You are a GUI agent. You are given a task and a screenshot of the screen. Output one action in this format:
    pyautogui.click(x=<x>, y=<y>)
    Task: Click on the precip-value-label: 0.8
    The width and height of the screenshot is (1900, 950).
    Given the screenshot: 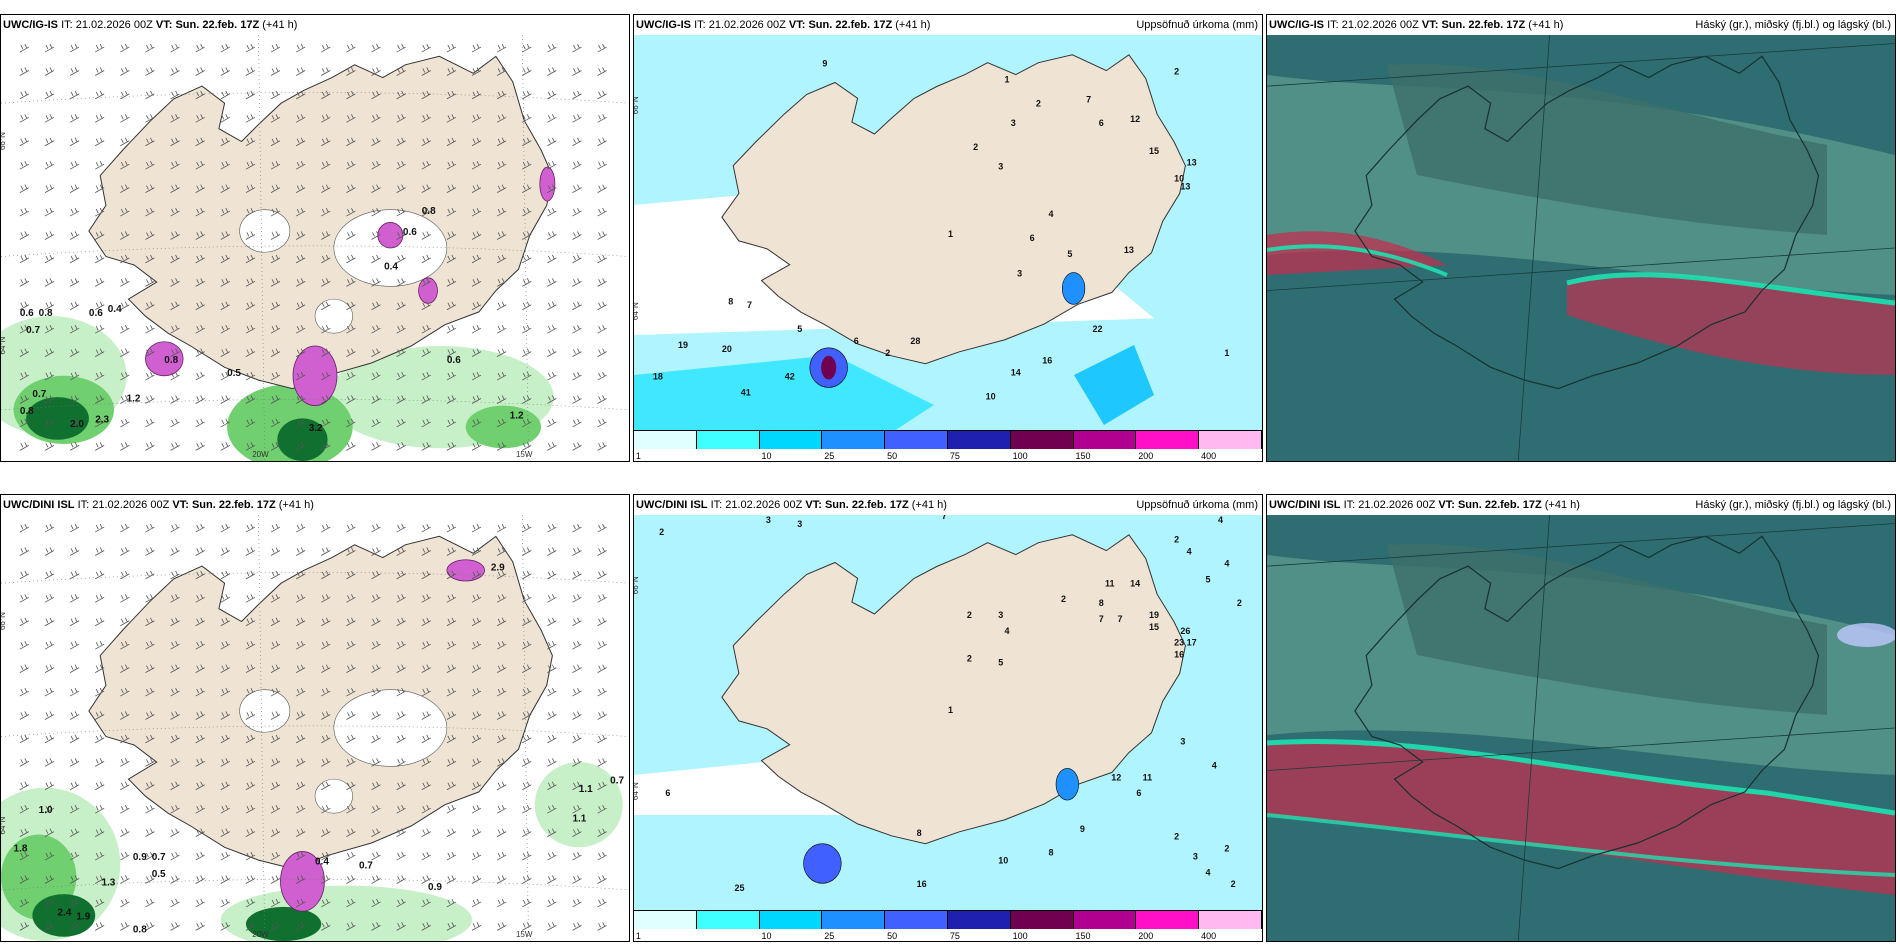 What is the action you would take?
    pyautogui.click(x=46, y=313)
    